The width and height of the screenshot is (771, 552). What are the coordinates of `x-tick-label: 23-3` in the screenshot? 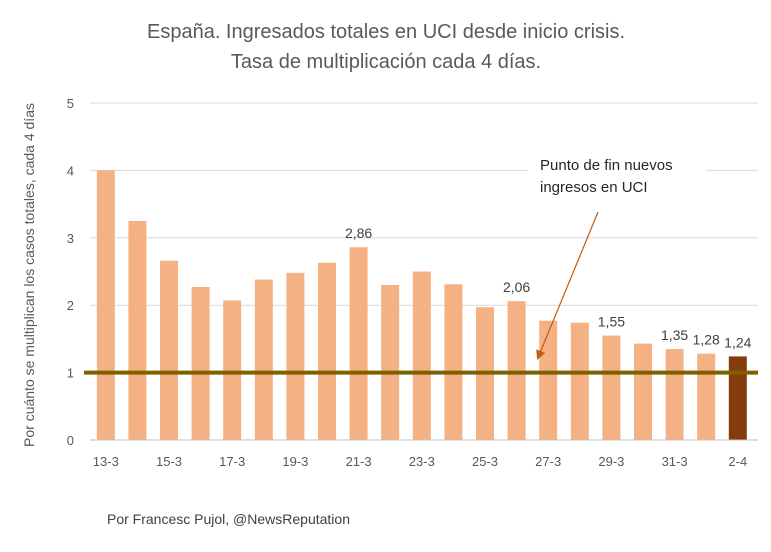 It's located at (422, 461).